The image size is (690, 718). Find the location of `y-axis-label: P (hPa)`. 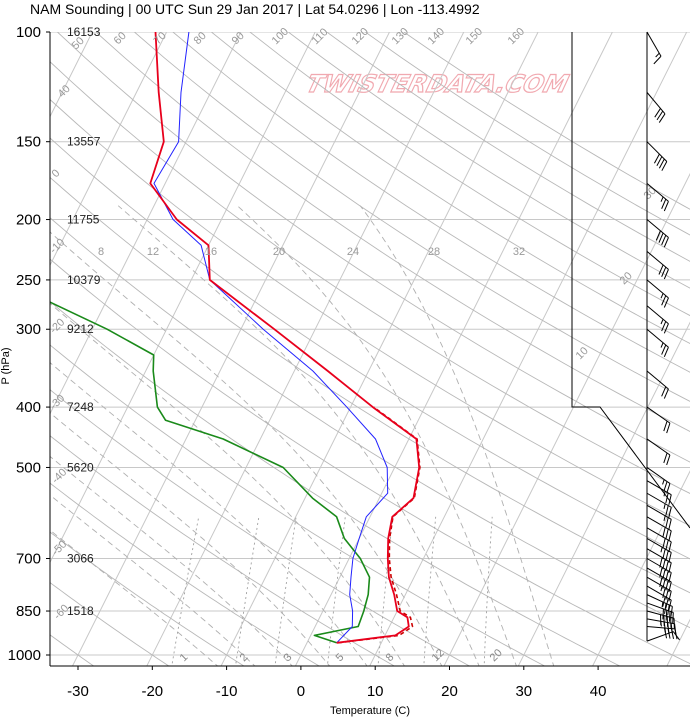

y-axis-label: P (hPa) is located at coordinates (6, 365).